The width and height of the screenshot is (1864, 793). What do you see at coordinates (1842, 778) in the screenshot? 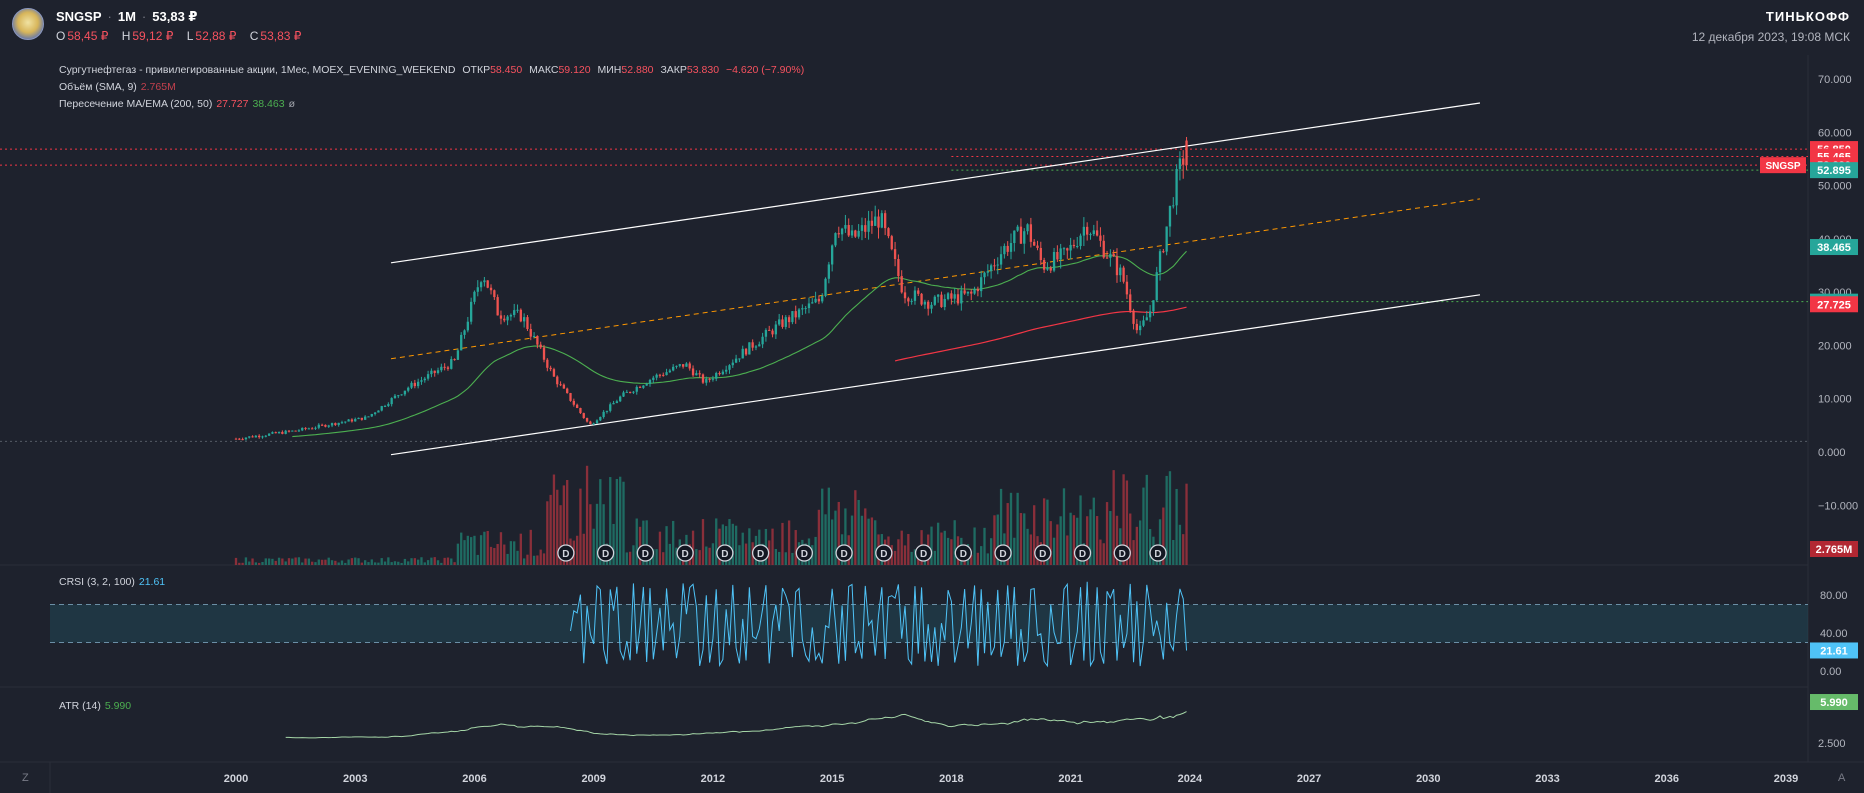
I see `auto-scale-button: A` at bounding box center [1842, 778].